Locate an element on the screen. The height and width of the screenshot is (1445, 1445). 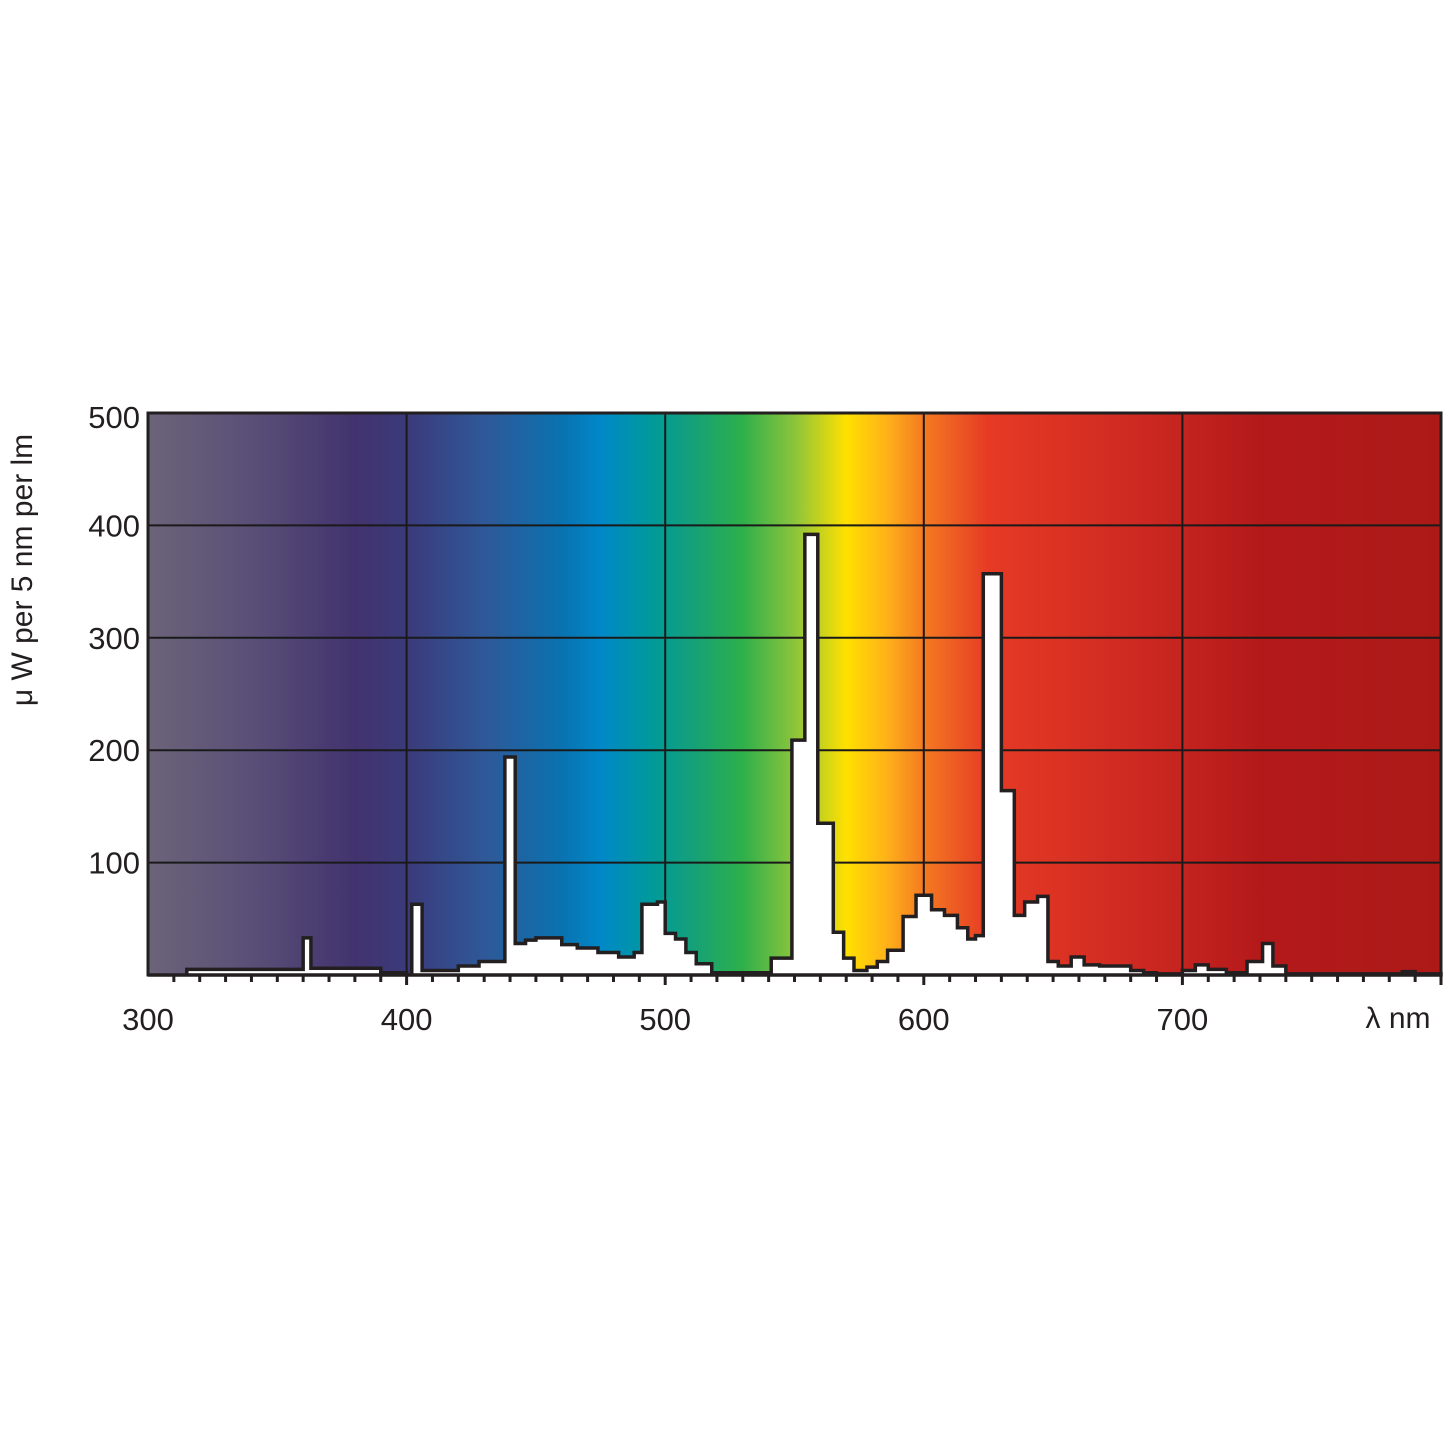
y-axis-title: μ W per 5 nm per lm is located at coordinates (22, 570).